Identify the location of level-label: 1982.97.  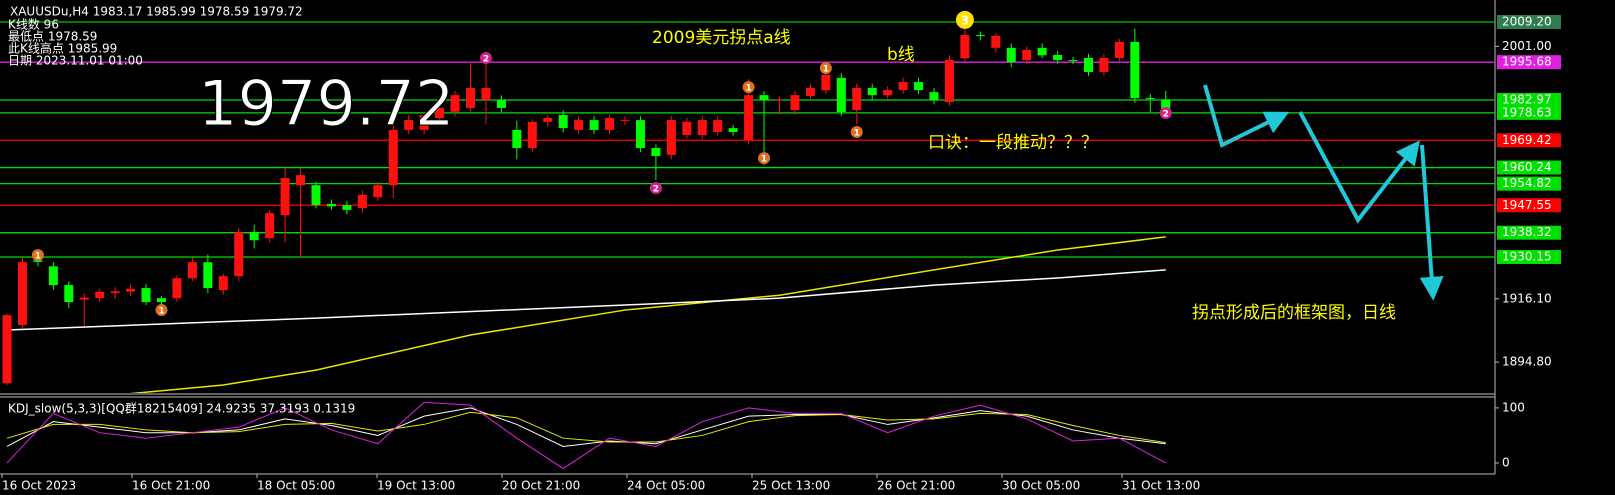
(1527, 99).